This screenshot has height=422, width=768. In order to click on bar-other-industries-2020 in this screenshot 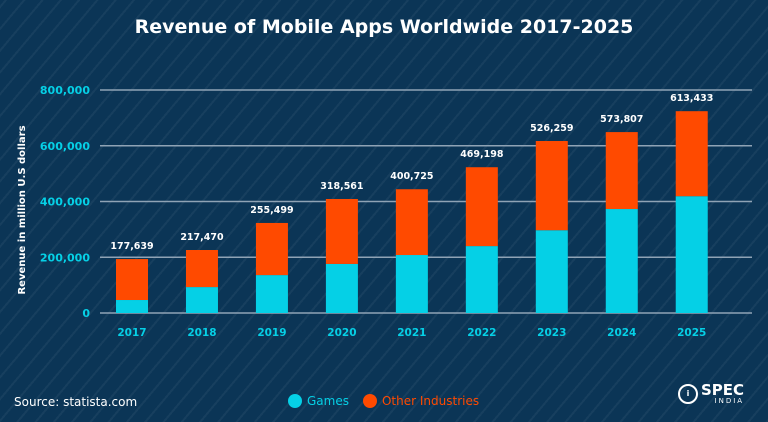, I will do `click(341, 231)`.